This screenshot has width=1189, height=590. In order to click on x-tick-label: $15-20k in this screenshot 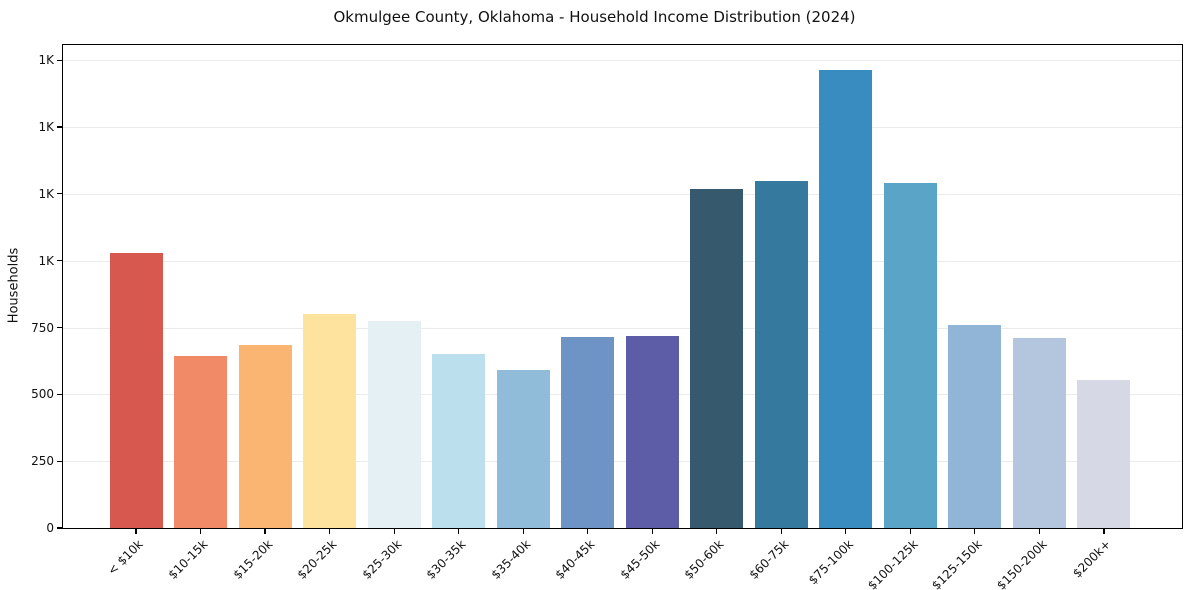, I will do `click(252, 559)`.